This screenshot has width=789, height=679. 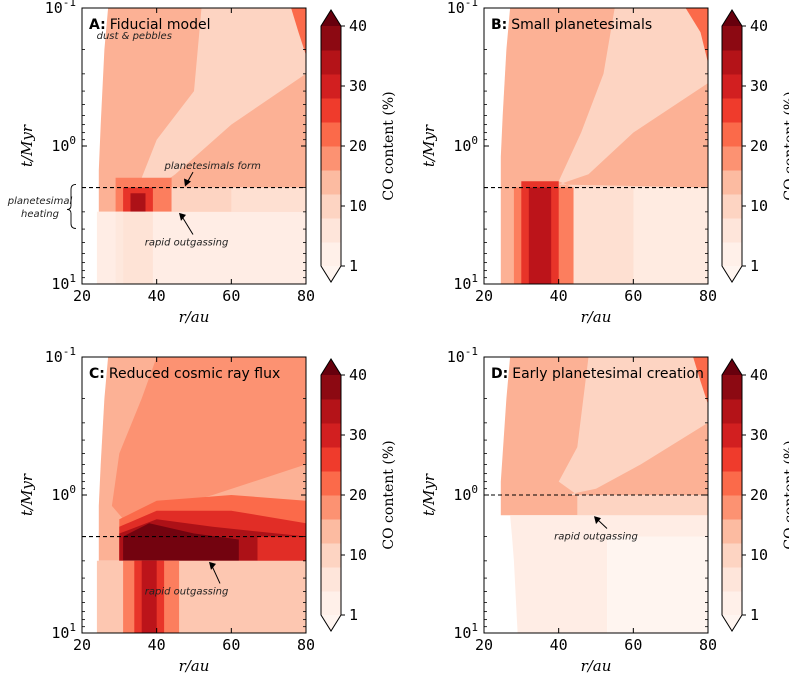 What do you see at coordinates (160, 25) in the screenshot?
I see `panel-name: Fiducial model` at bounding box center [160, 25].